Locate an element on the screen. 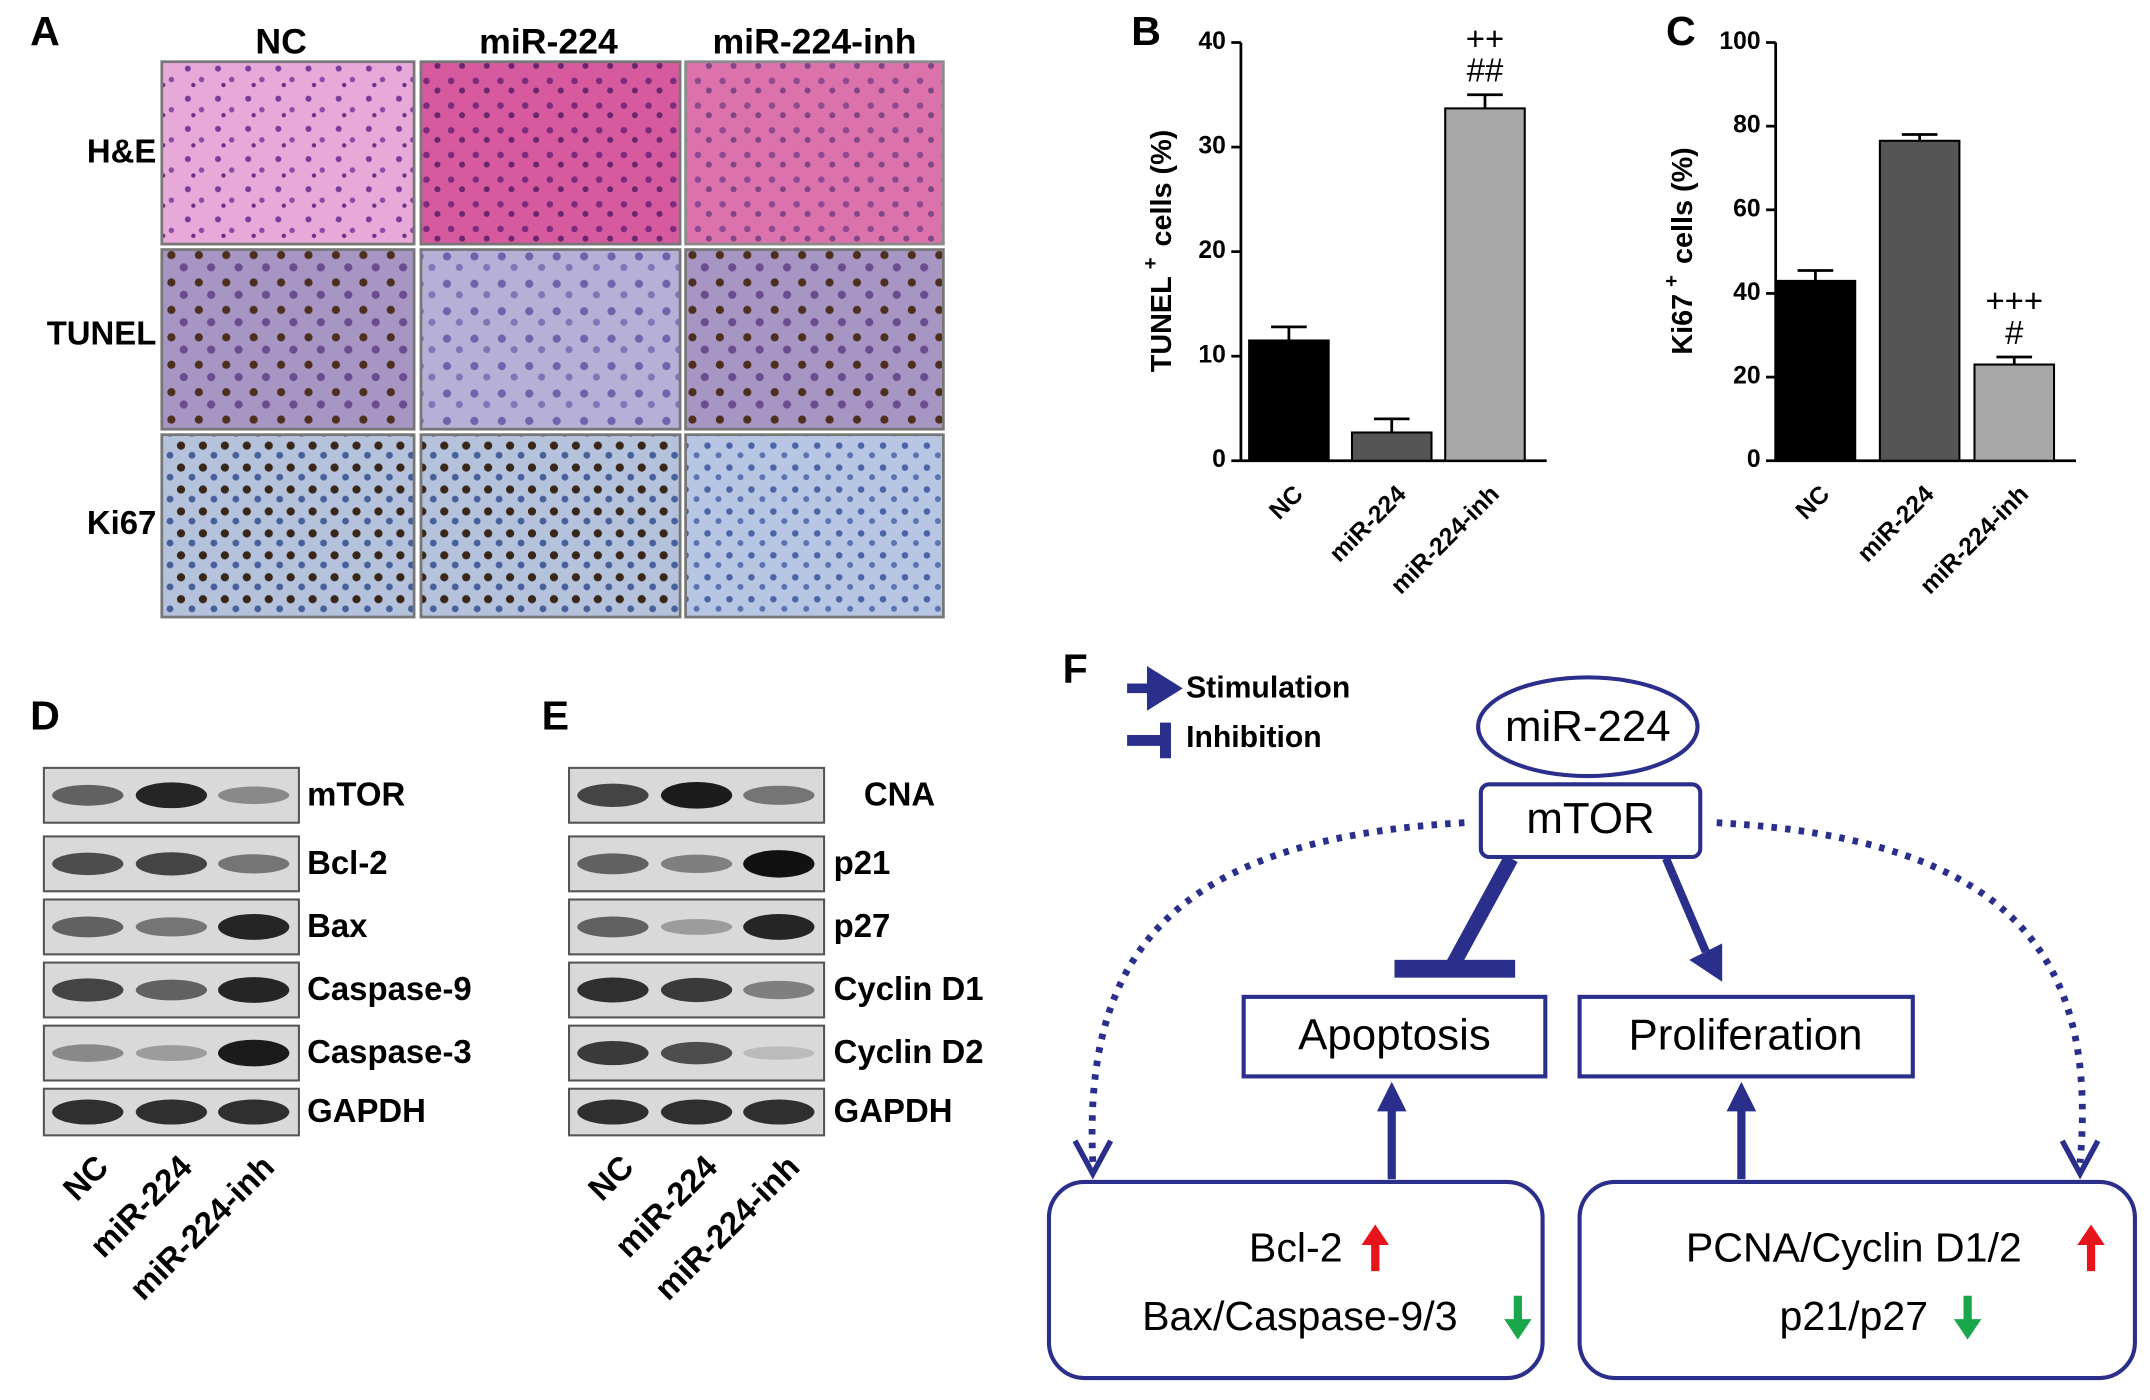 The image size is (2150, 1400). panel-label: A is located at coordinates (45, 31).